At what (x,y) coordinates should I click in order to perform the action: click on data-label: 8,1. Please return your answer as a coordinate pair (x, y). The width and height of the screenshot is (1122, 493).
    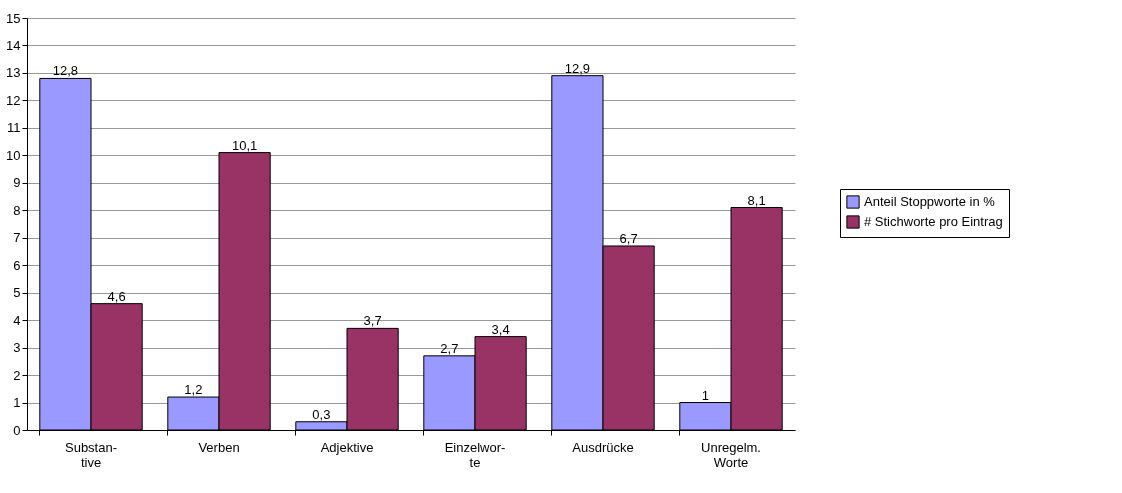
    Looking at the image, I should click on (756, 200).